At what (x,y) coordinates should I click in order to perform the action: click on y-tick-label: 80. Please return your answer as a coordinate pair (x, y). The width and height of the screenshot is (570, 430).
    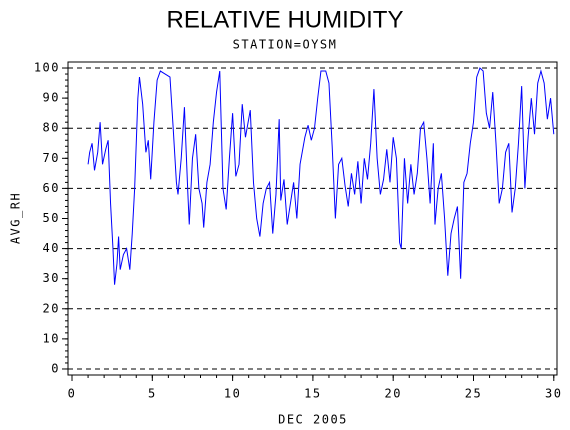
    Looking at the image, I should click on (51, 128).